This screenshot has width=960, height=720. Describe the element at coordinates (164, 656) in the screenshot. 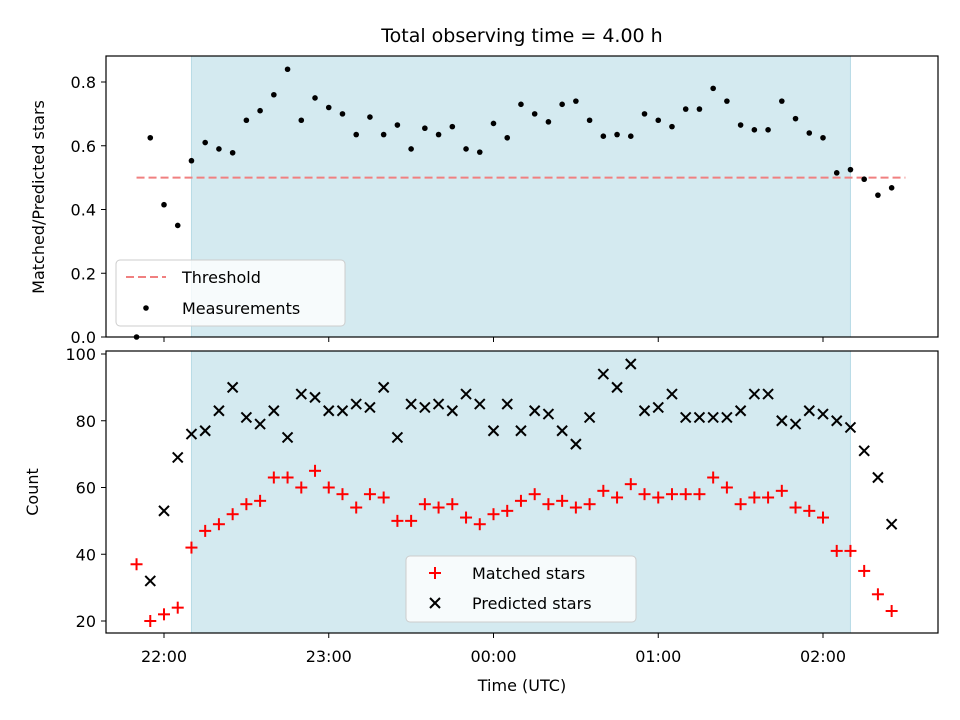

I see `x-tick-label: 22:00` at that location.